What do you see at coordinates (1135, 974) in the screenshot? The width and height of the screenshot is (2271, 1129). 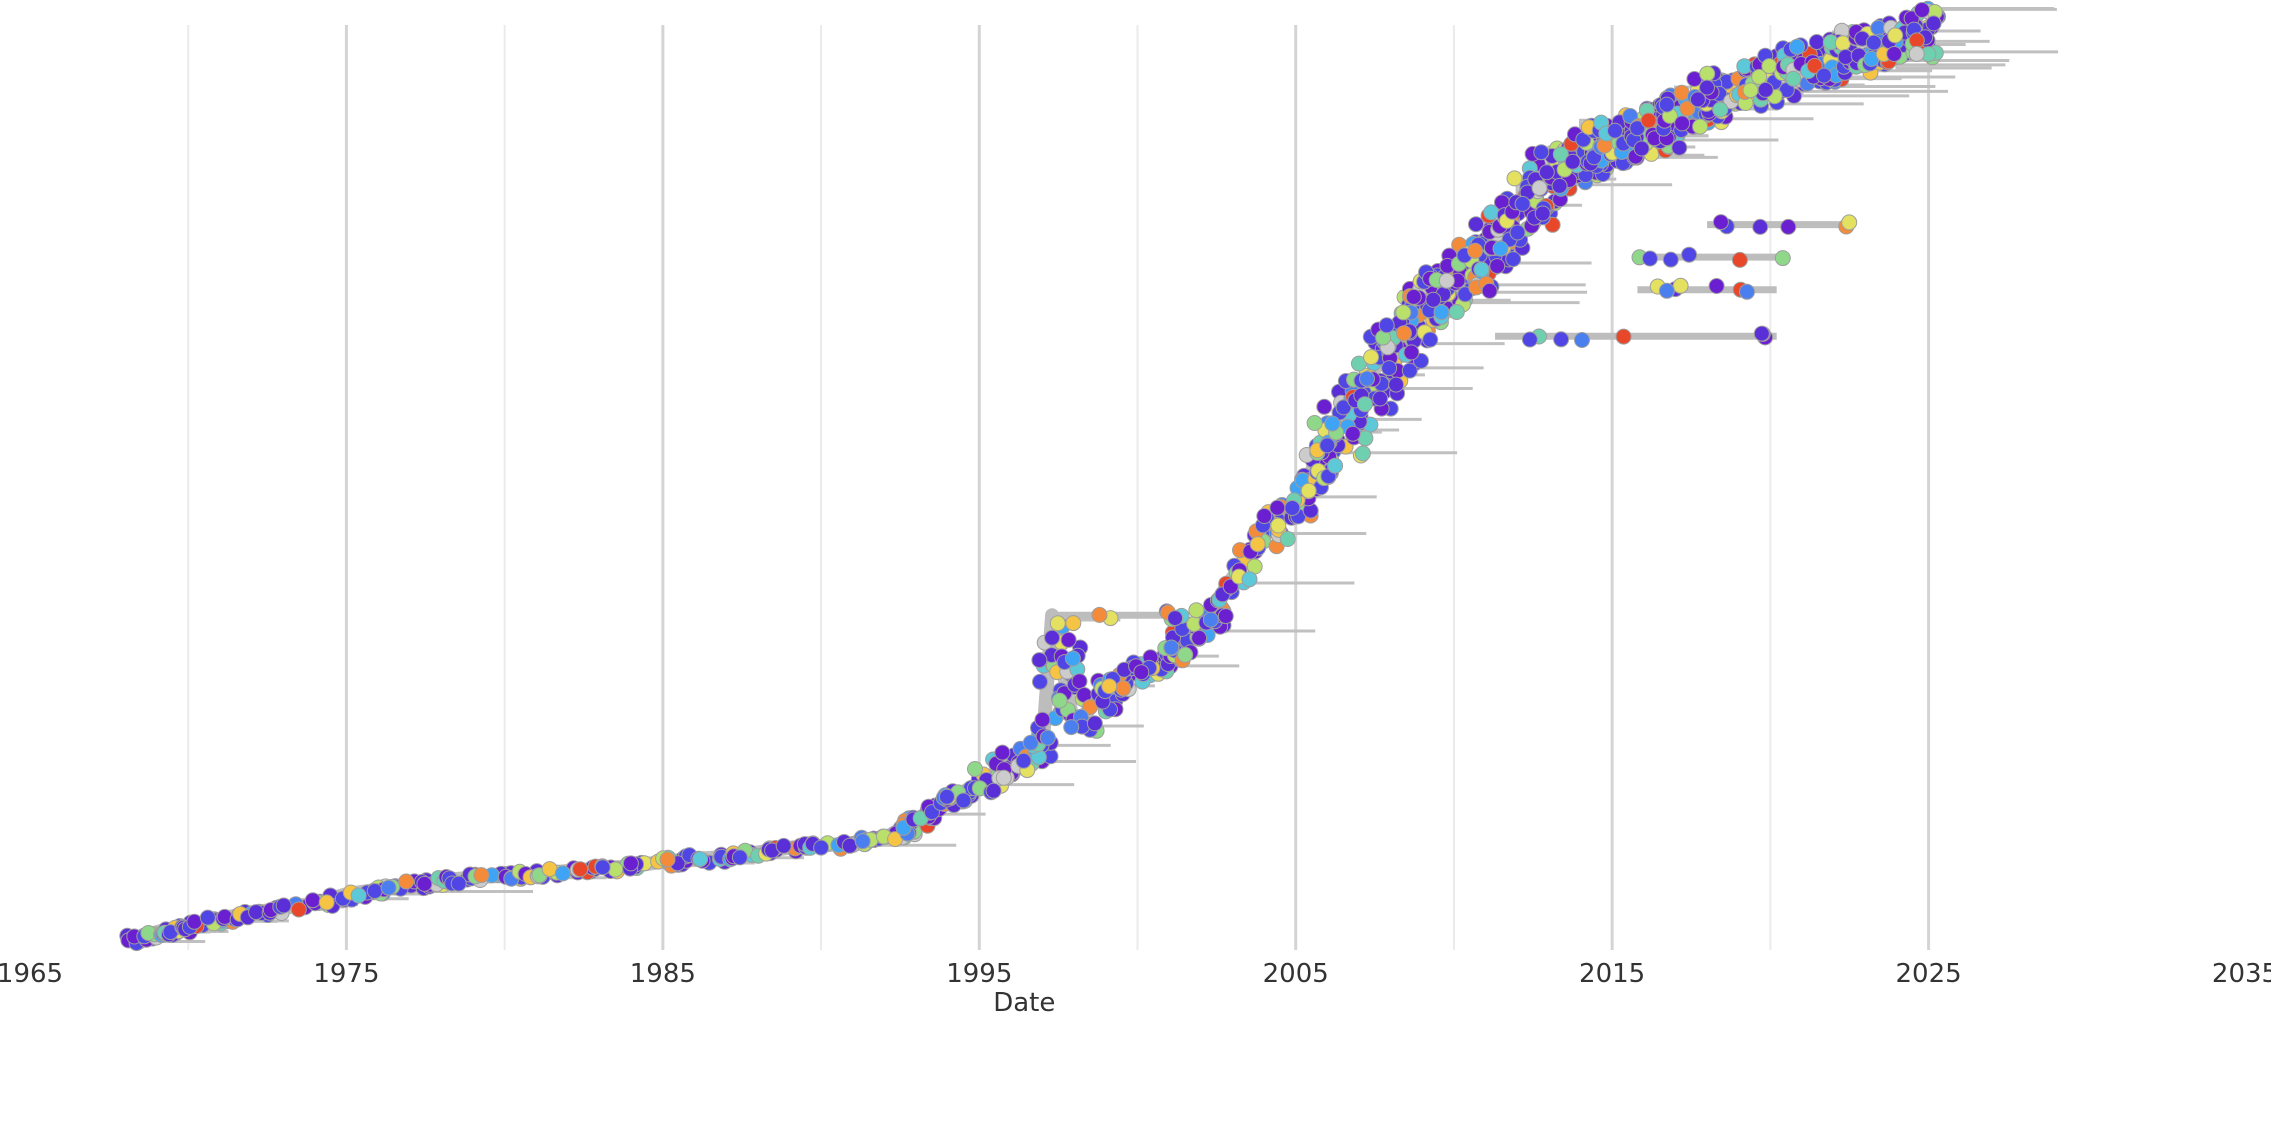 I see `x-axis-ticks: 1965 1975 1985 1995 2005 2015 2025 2035` at bounding box center [1135, 974].